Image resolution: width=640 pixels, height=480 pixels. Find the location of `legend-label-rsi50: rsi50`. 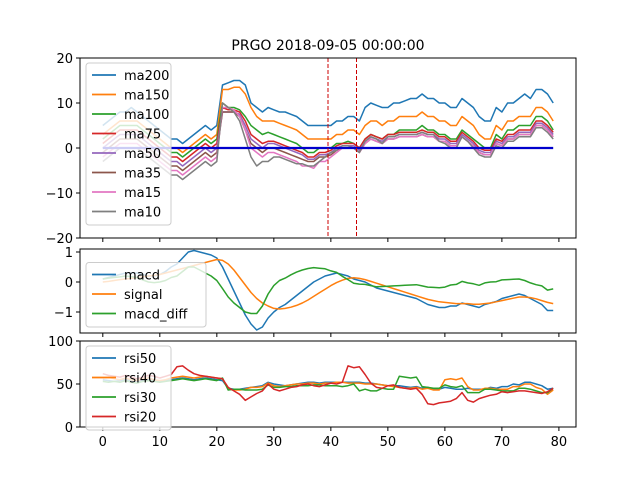

legend-label-rsi50: rsi50 is located at coordinates (140, 359).